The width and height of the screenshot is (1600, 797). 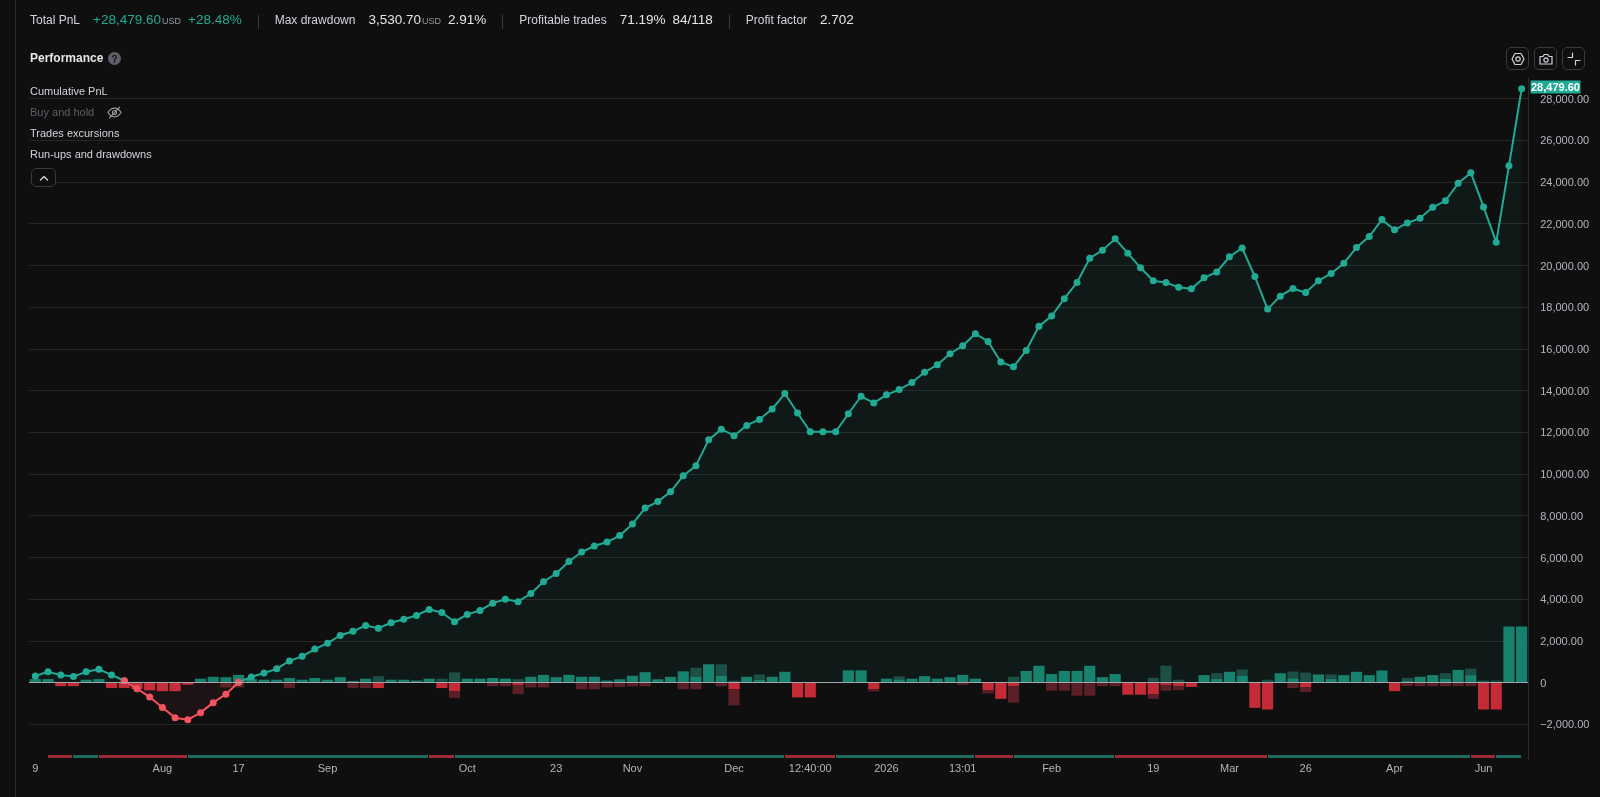 I want to click on annotation: Buy and hold, so click(x=62, y=112).